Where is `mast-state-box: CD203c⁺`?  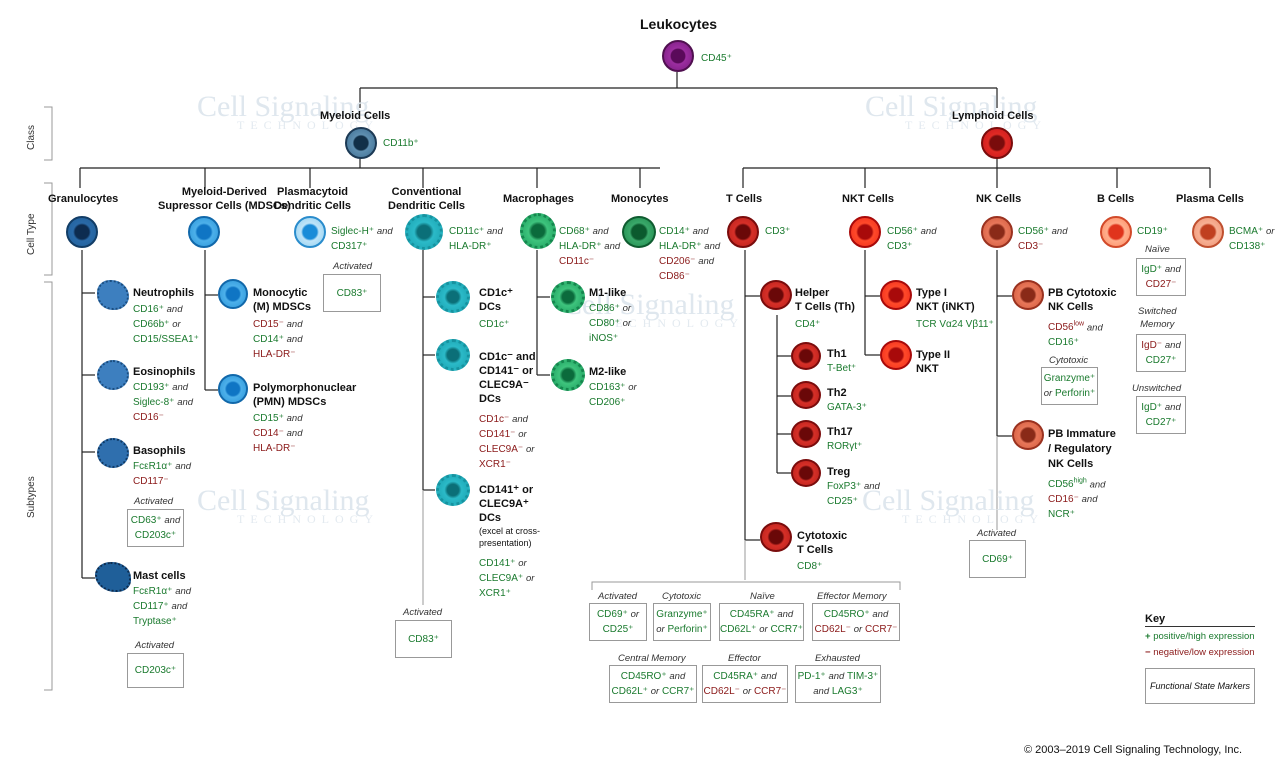
mast-state-box: CD203c⁺ is located at coordinates (155, 670).